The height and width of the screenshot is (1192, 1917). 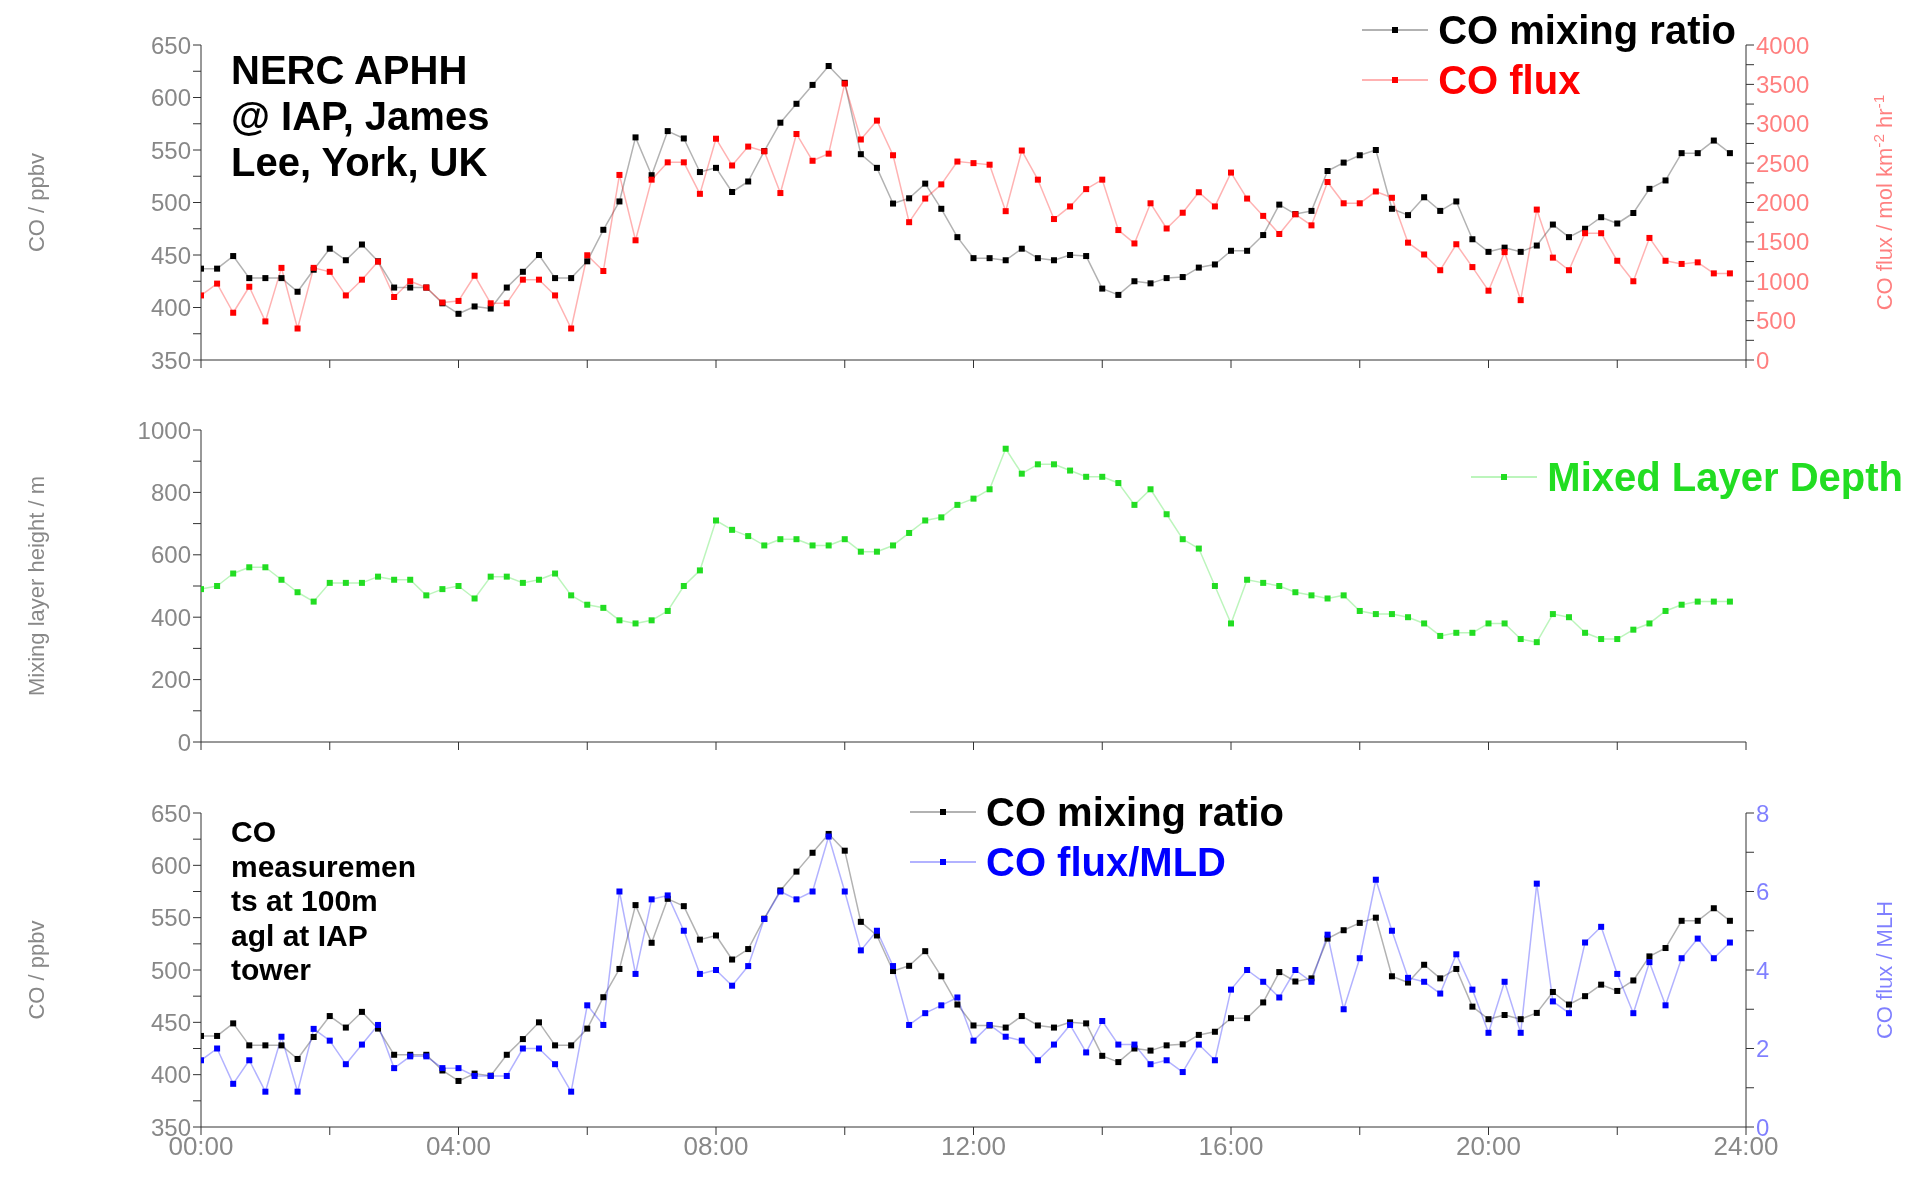 I want to click on legend-label: CO flux/MLD, so click(x=1106, y=862).